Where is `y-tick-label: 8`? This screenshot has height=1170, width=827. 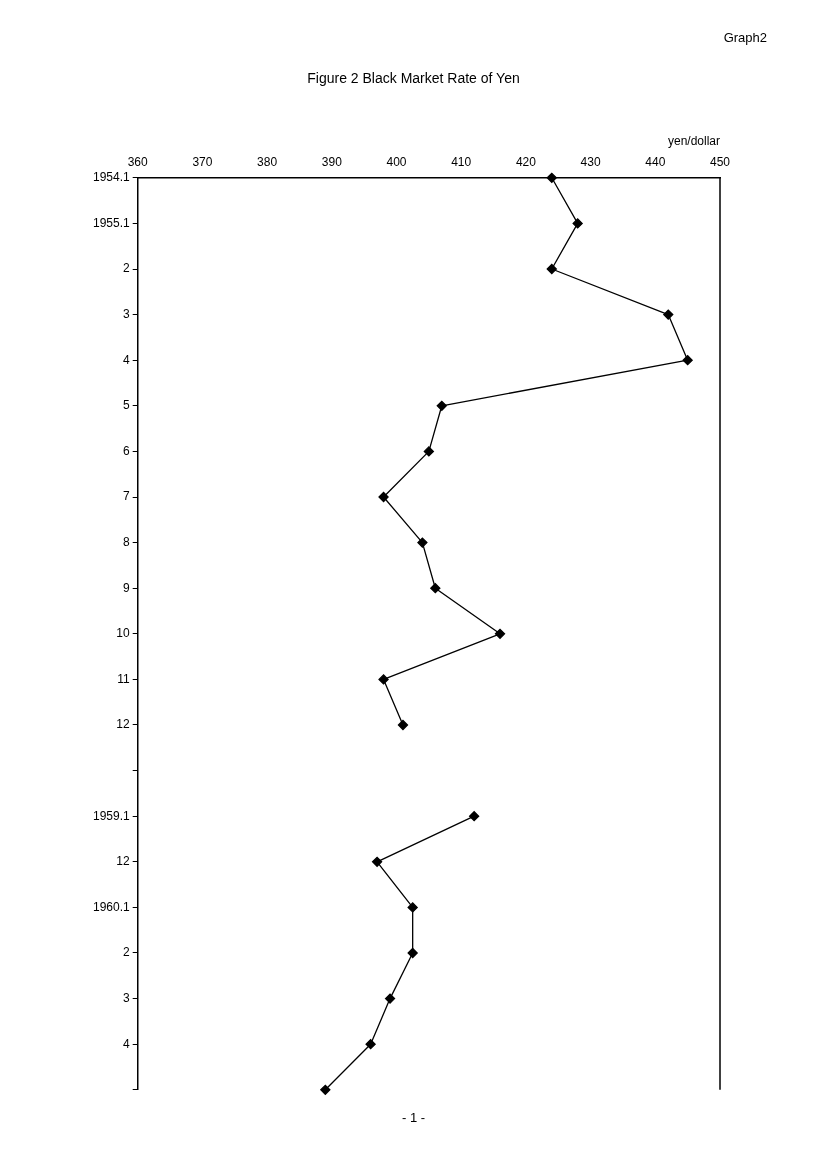
y-tick-label: 8 is located at coordinates (127, 541).